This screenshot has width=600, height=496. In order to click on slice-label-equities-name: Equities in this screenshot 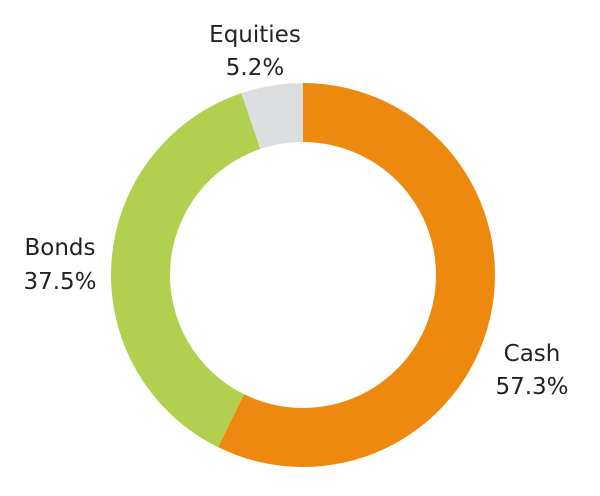, I will do `click(255, 35)`.